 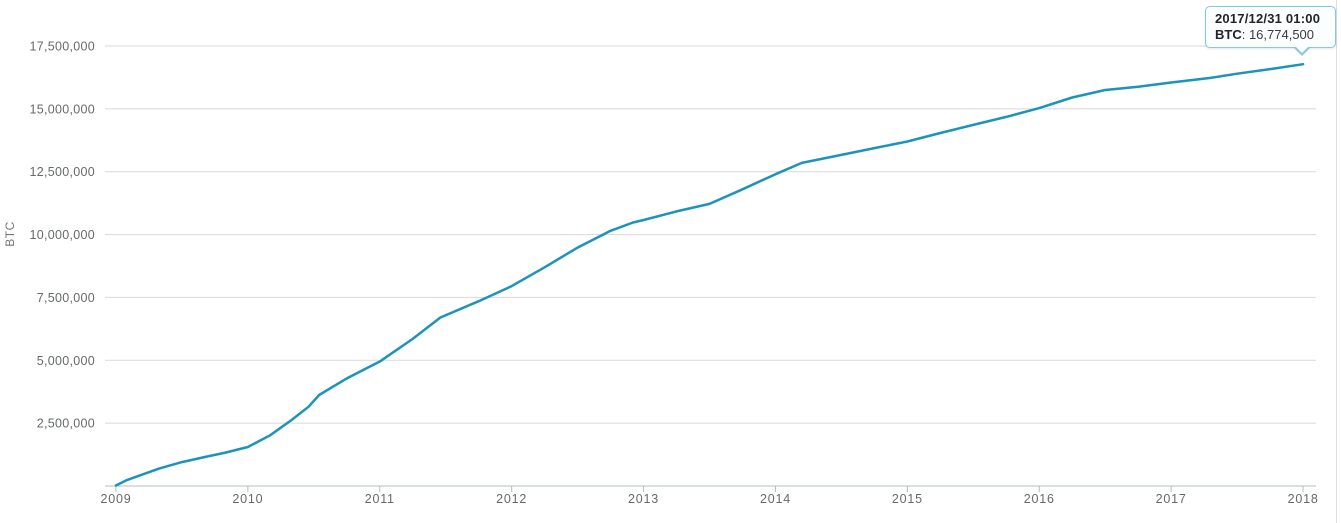 What do you see at coordinates (775, 499) in the screenshot?
I see `x-tick-label: 2014` at bounding box center [775, 499].